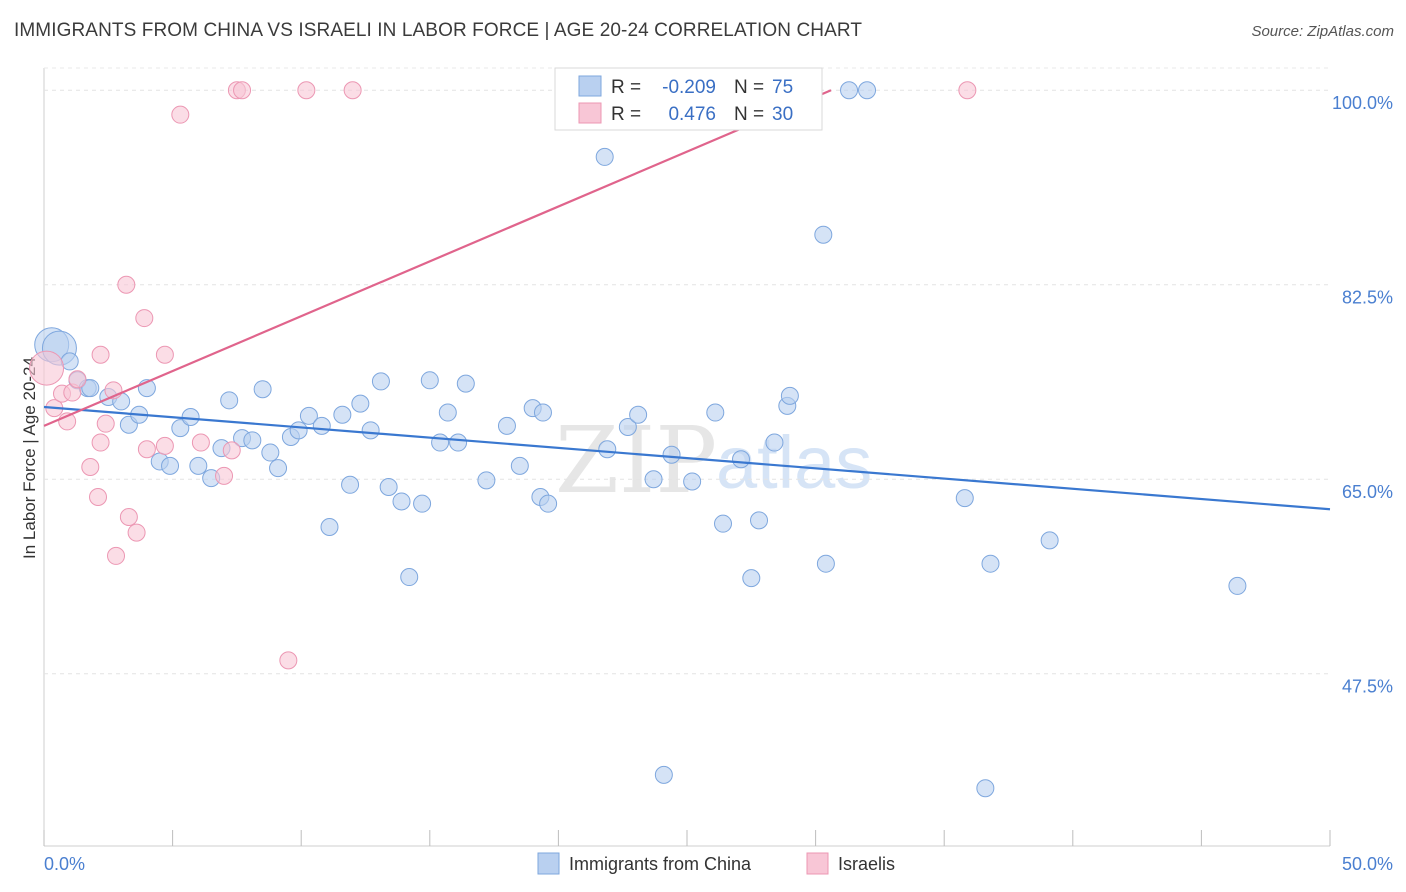  I want to click on legend-swatch-china, so click(590, 86).